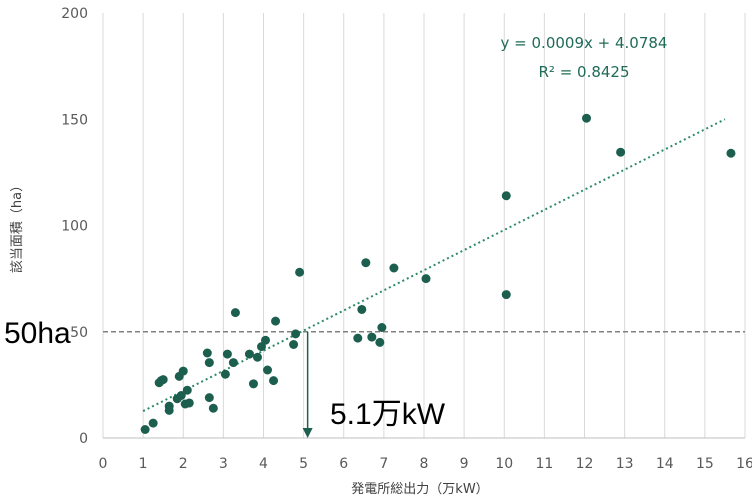  What do you see at coordinates (17, 226) in the screenshot?
I see `y-axis-title: 該当面積（ha）` at bounding box center [17, 226].